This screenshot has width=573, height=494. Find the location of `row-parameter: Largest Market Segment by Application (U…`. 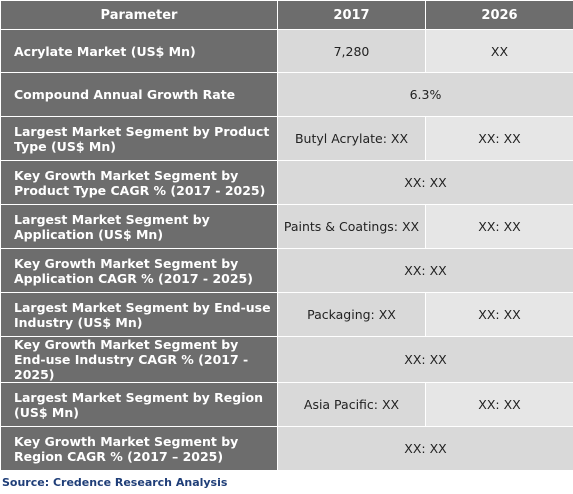

row-parameter: Largest Market Segment by Application (U… is located at coordinates (139, 226).